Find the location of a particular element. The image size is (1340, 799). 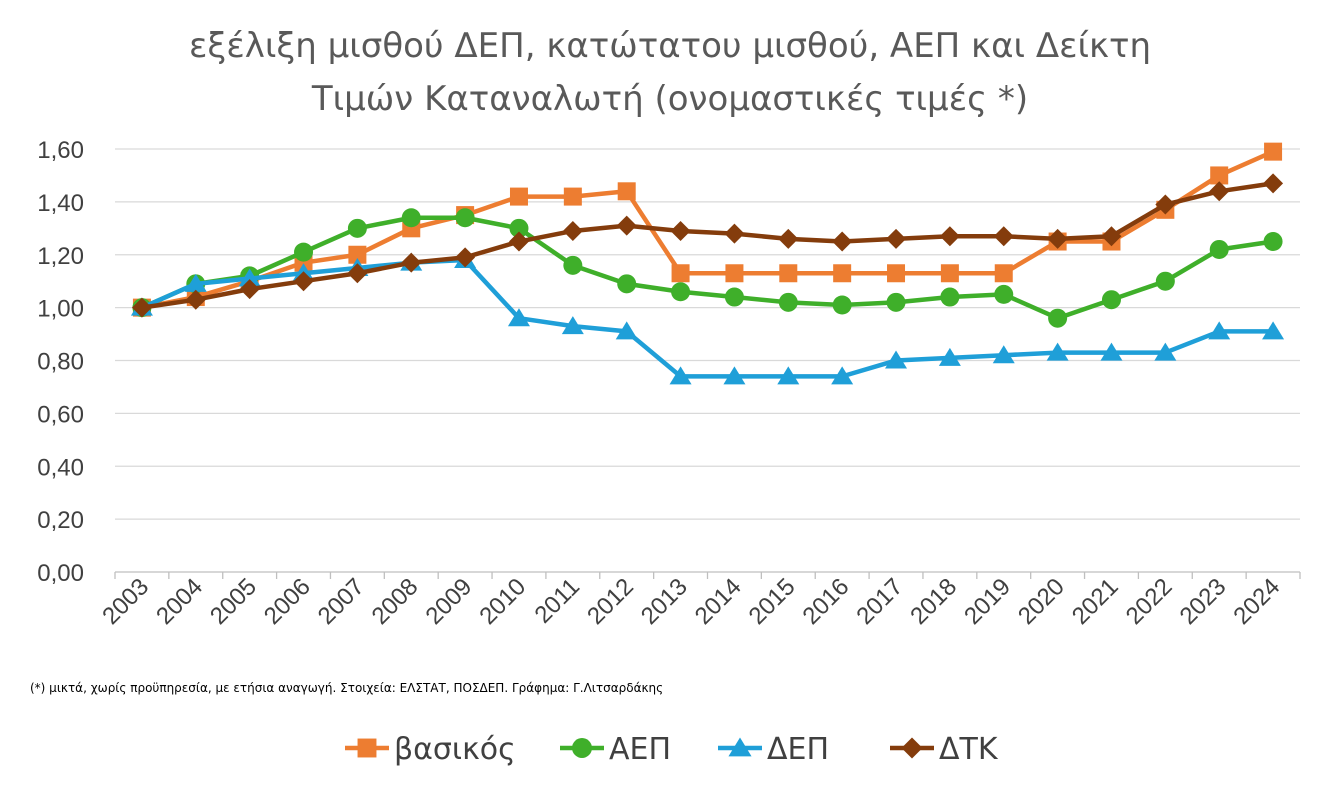

y-tick-label: 1,60 is located at coordinates (60, 150).